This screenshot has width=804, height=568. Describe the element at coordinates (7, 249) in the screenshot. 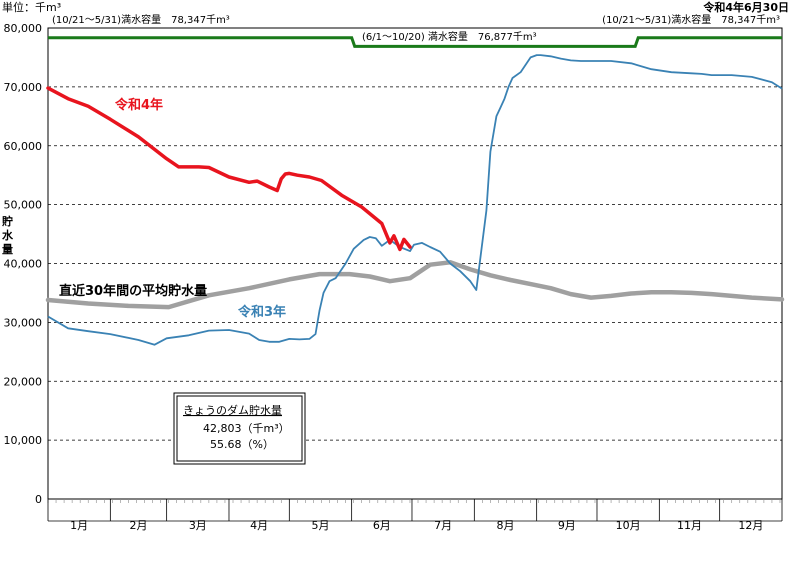

I see `y-axis-label-char-3: 量` at that location.